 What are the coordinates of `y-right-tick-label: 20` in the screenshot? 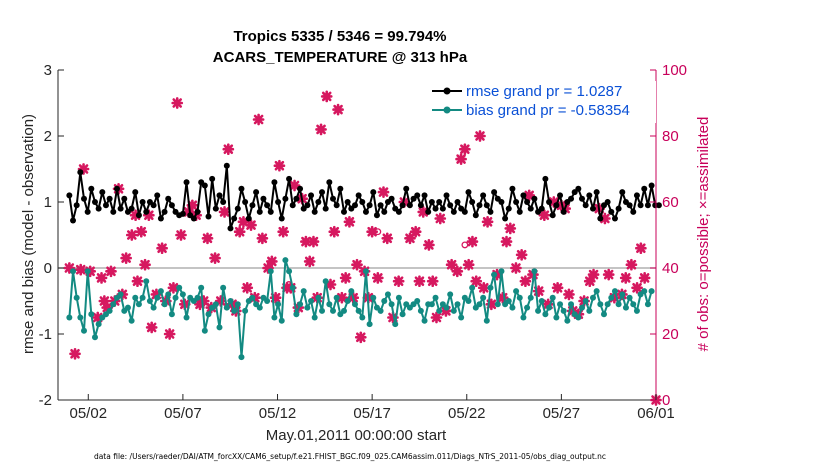 It's located at (670, 334).